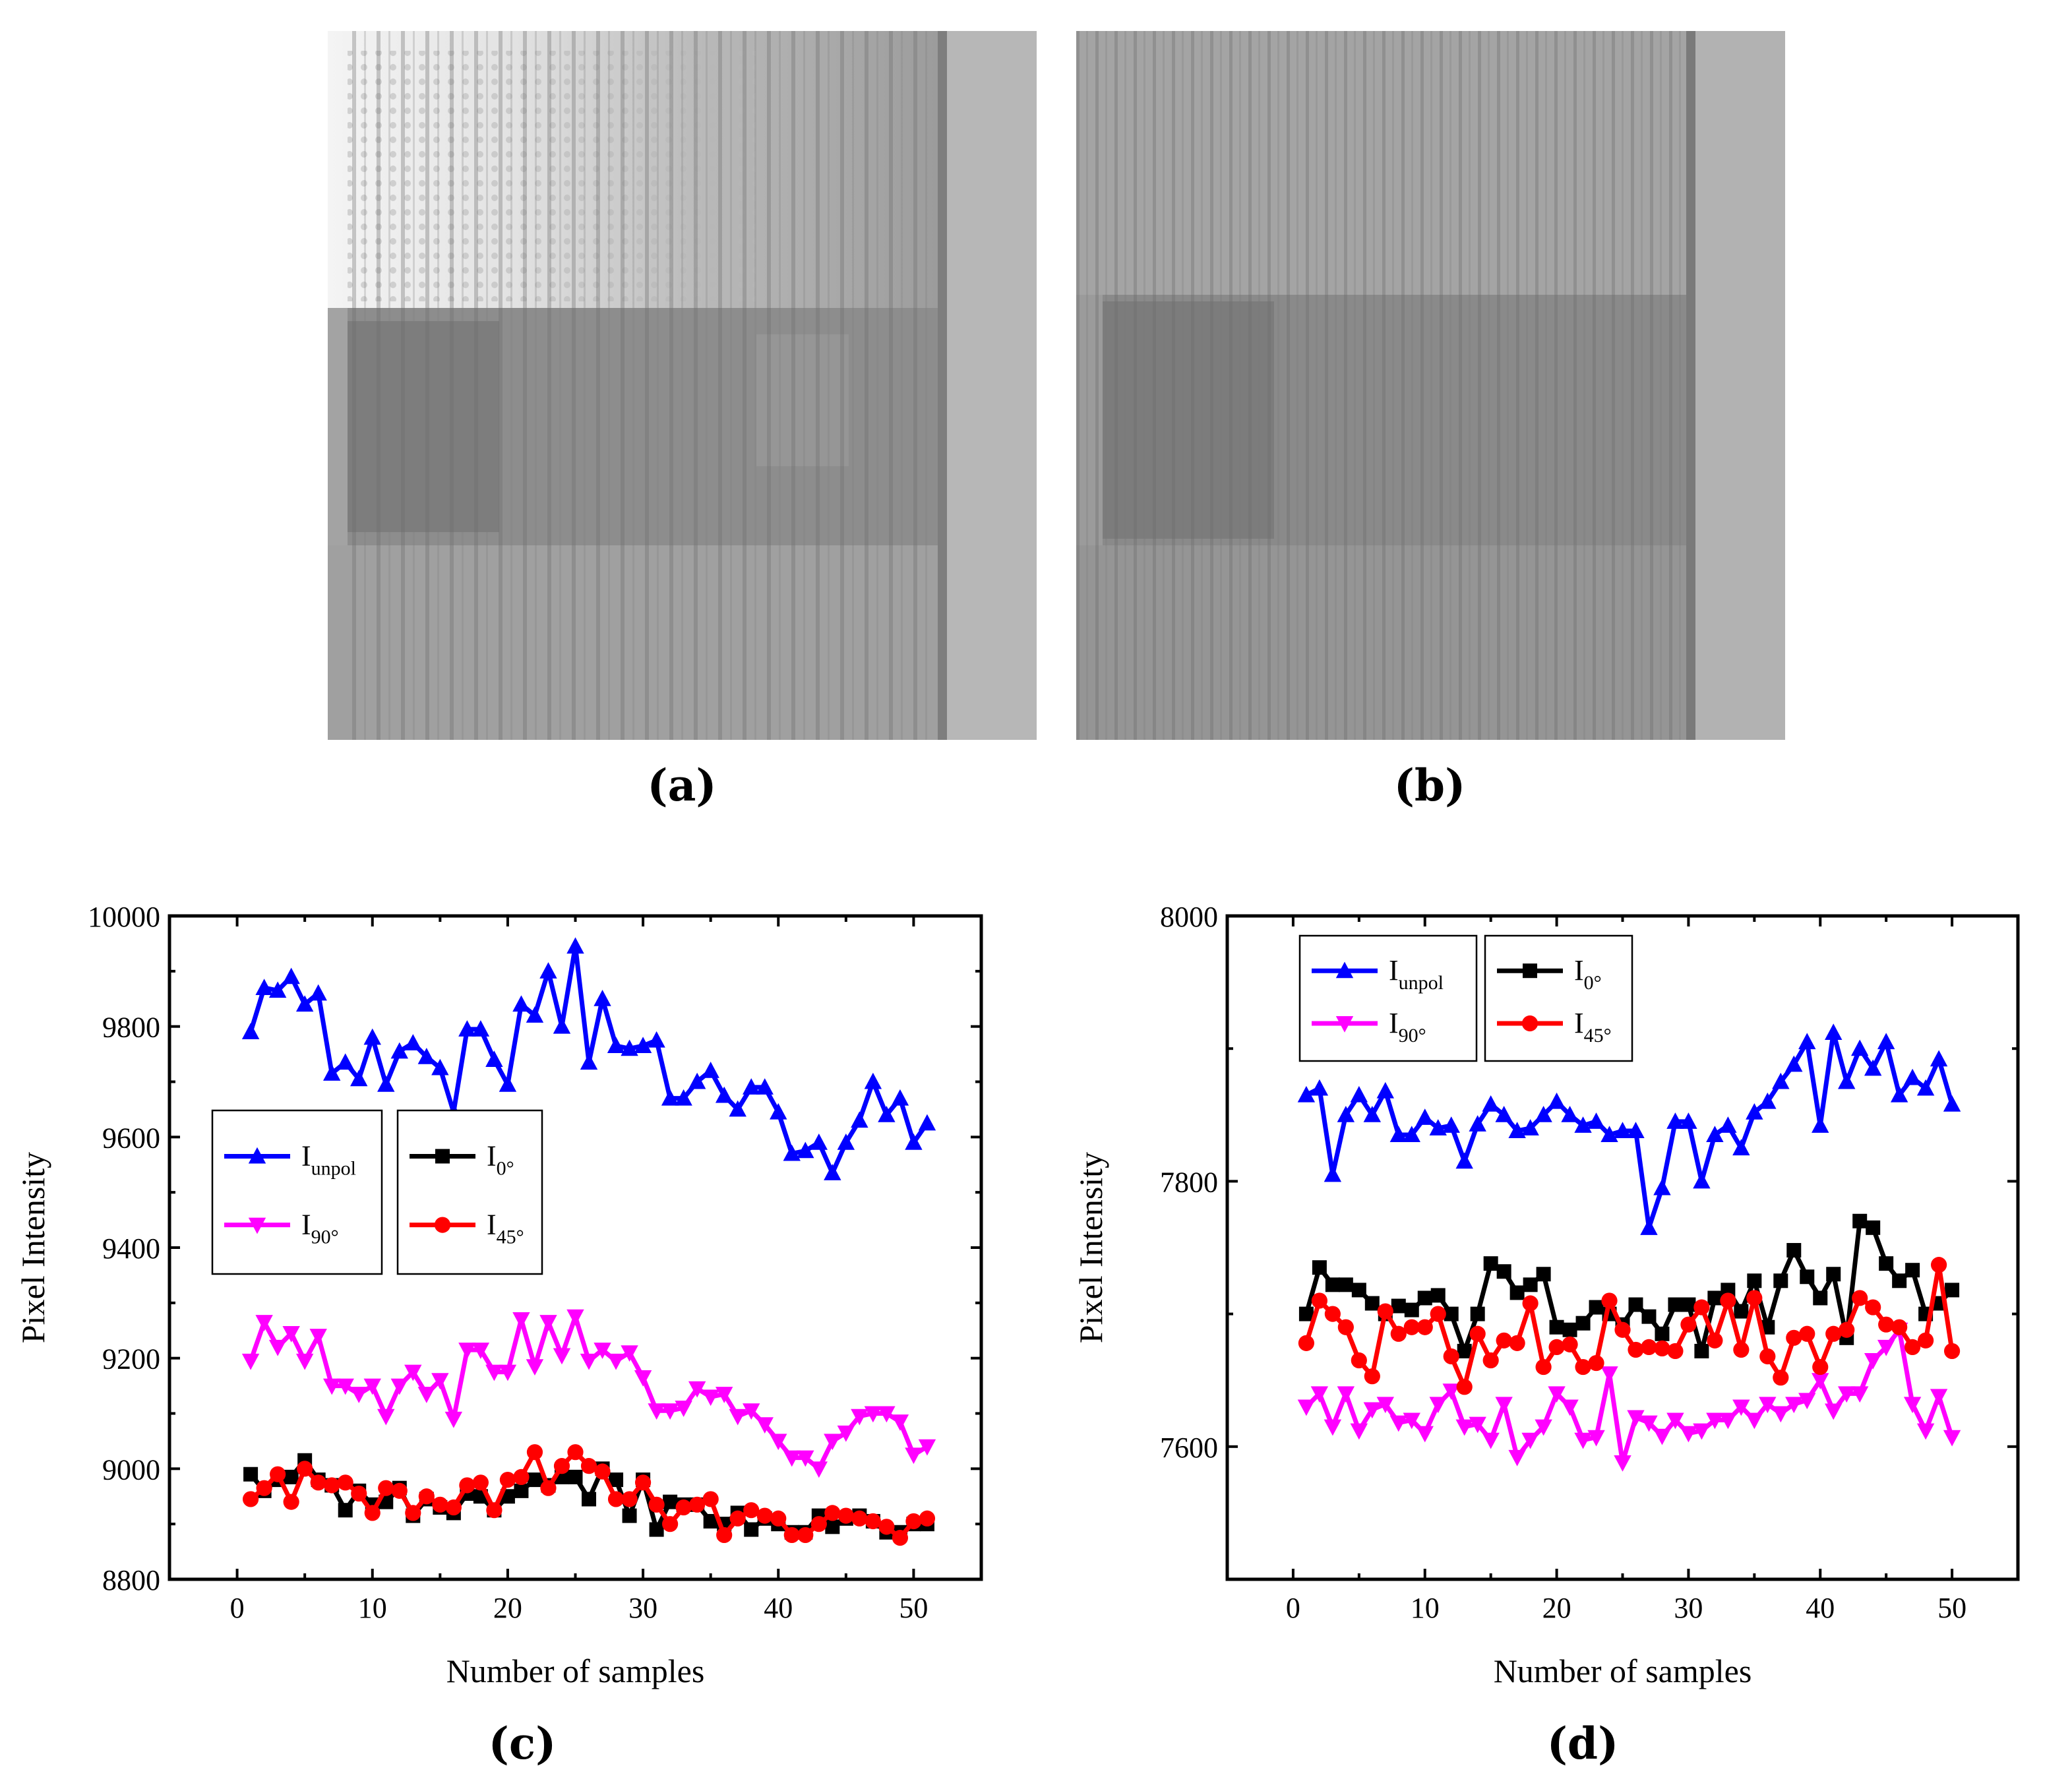  What do you see at coordinates (575, 1670) in the screenshot?
I see `x-axis-label: Number of samples` at bounding box center [575, 1670].